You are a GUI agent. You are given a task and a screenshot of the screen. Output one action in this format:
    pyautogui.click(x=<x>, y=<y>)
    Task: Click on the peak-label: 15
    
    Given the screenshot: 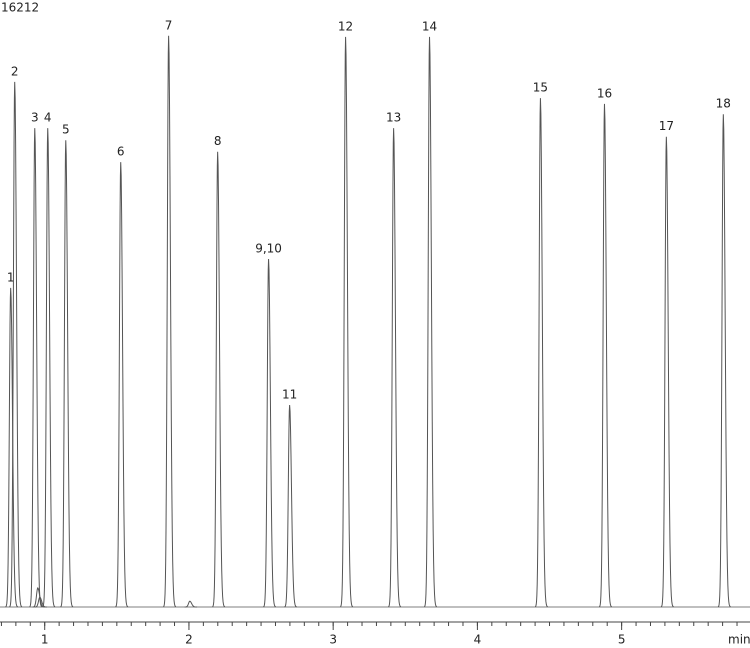 What is the action you would take?
    pyautogui.click(x=540, y=88)
    